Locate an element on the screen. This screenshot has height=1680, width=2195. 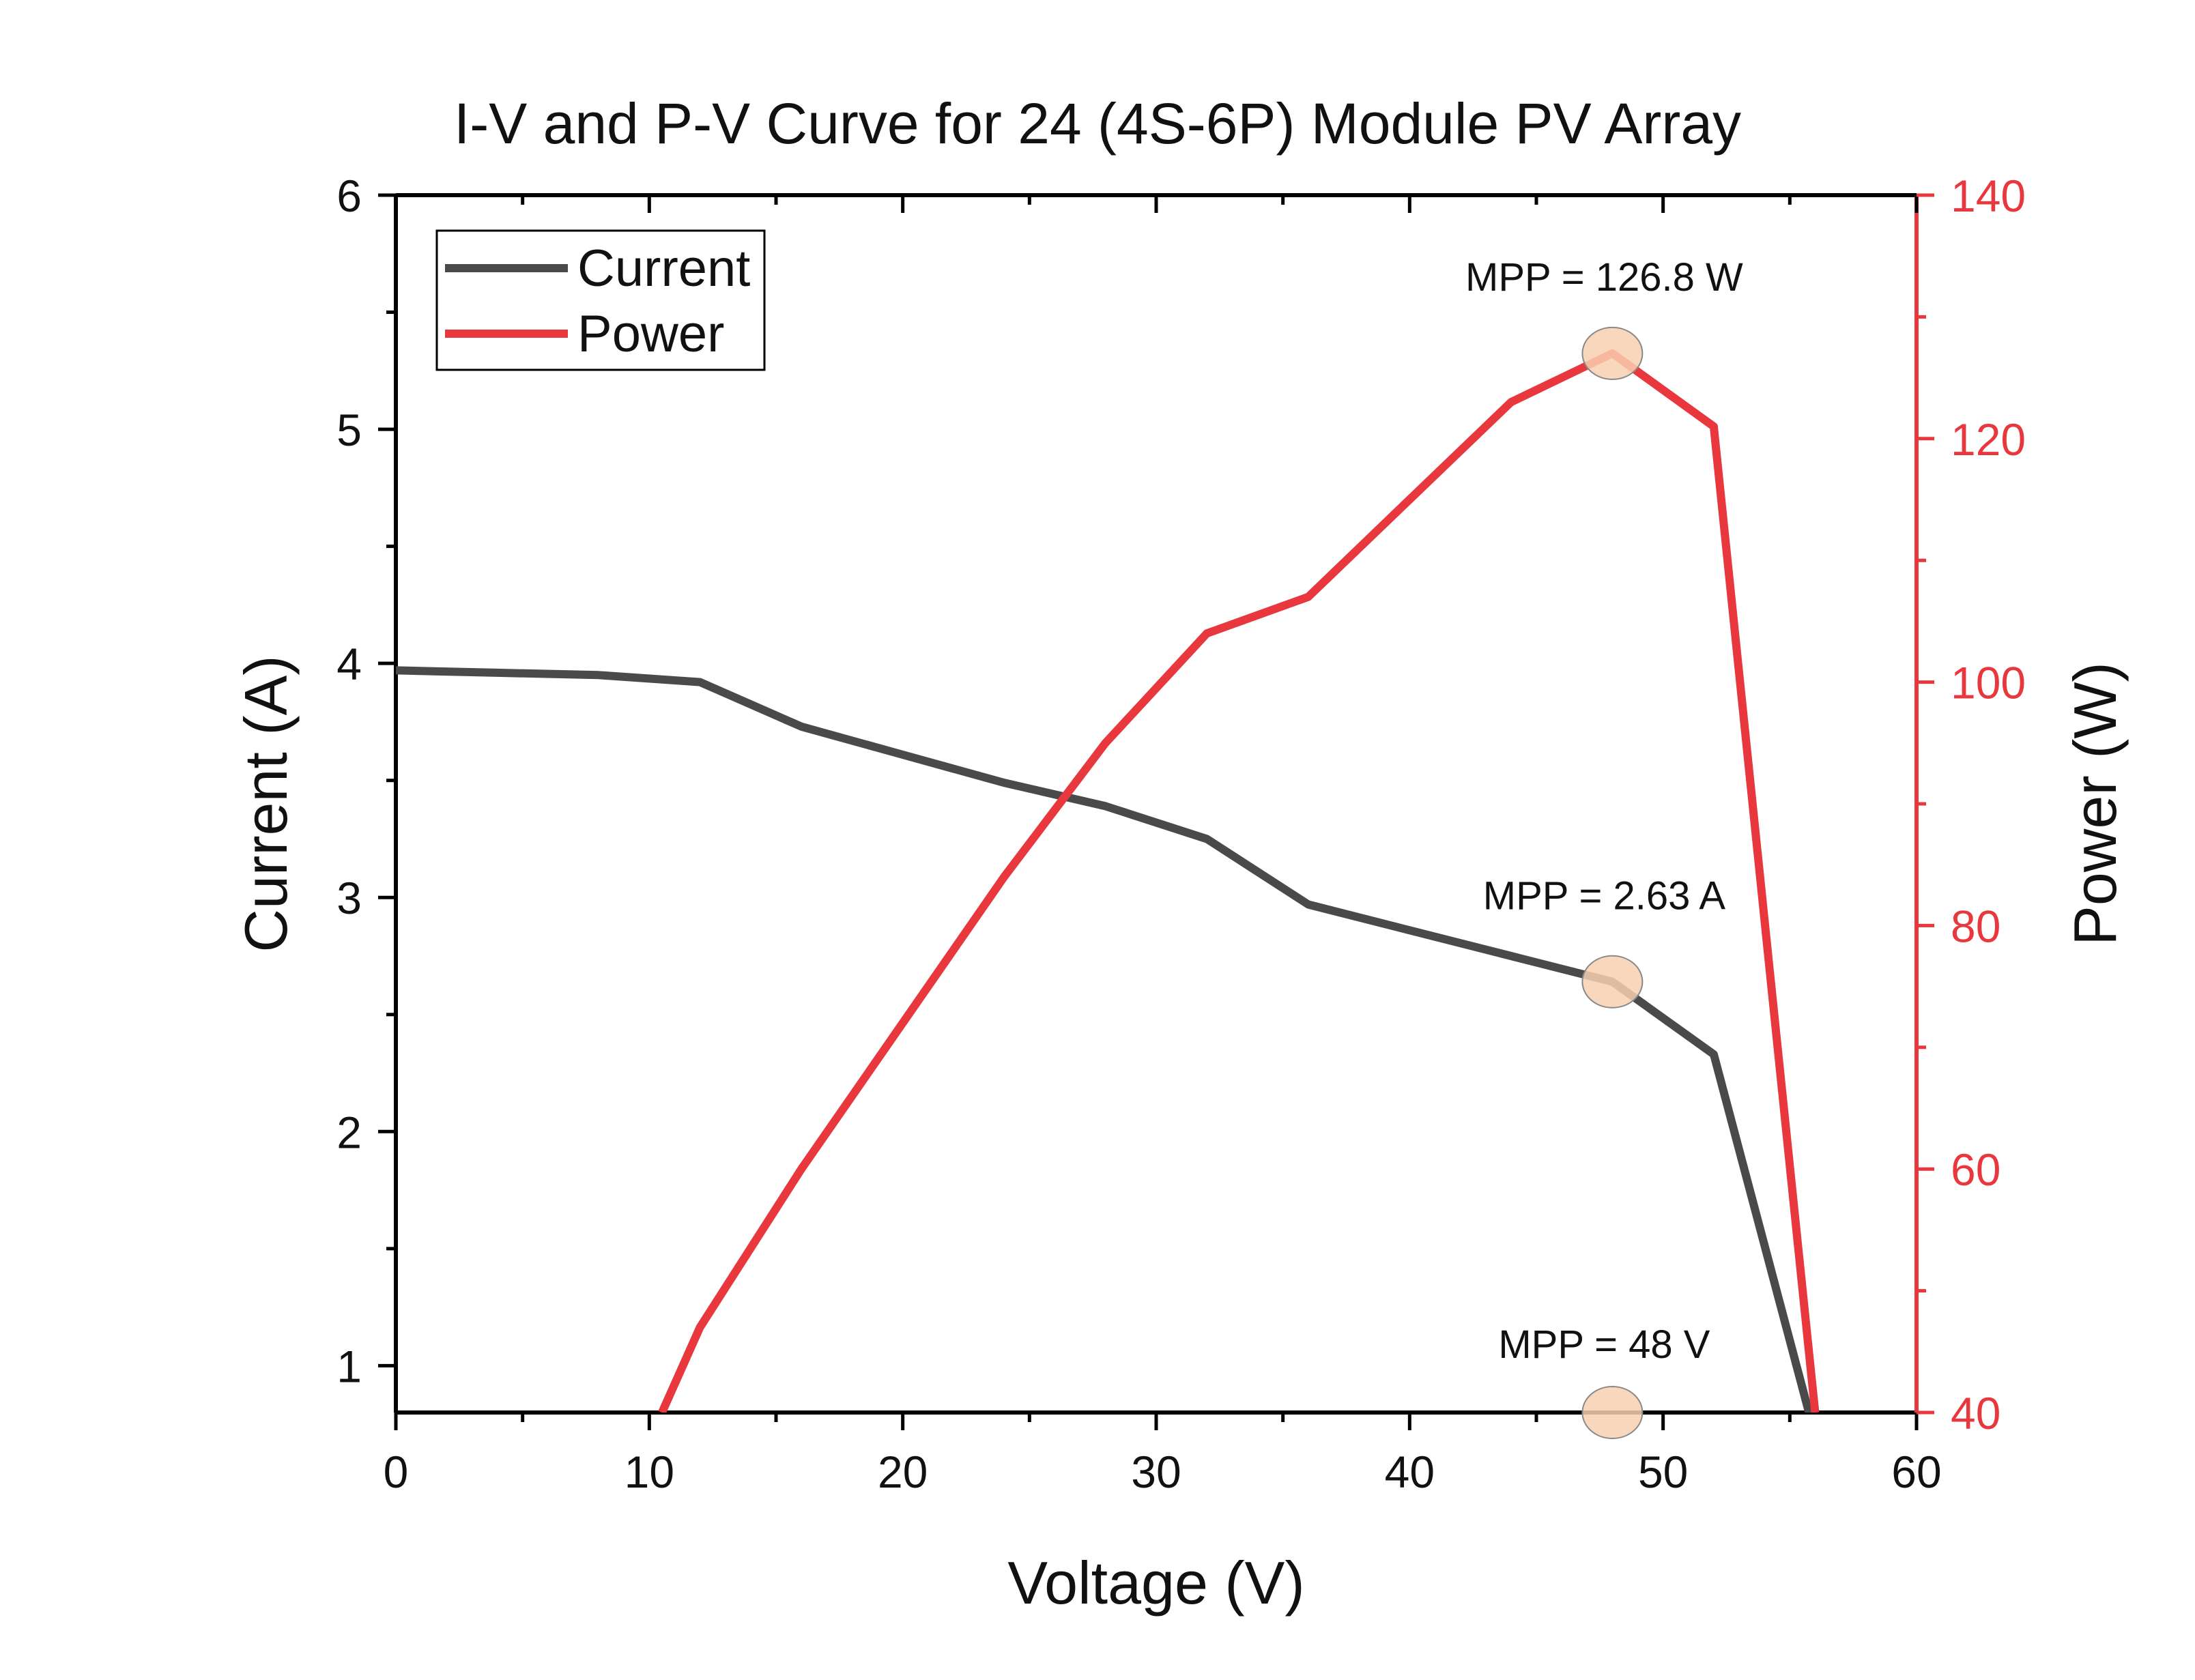
y-right-tick-label: 40 is located at coordinates (1976, 1413).